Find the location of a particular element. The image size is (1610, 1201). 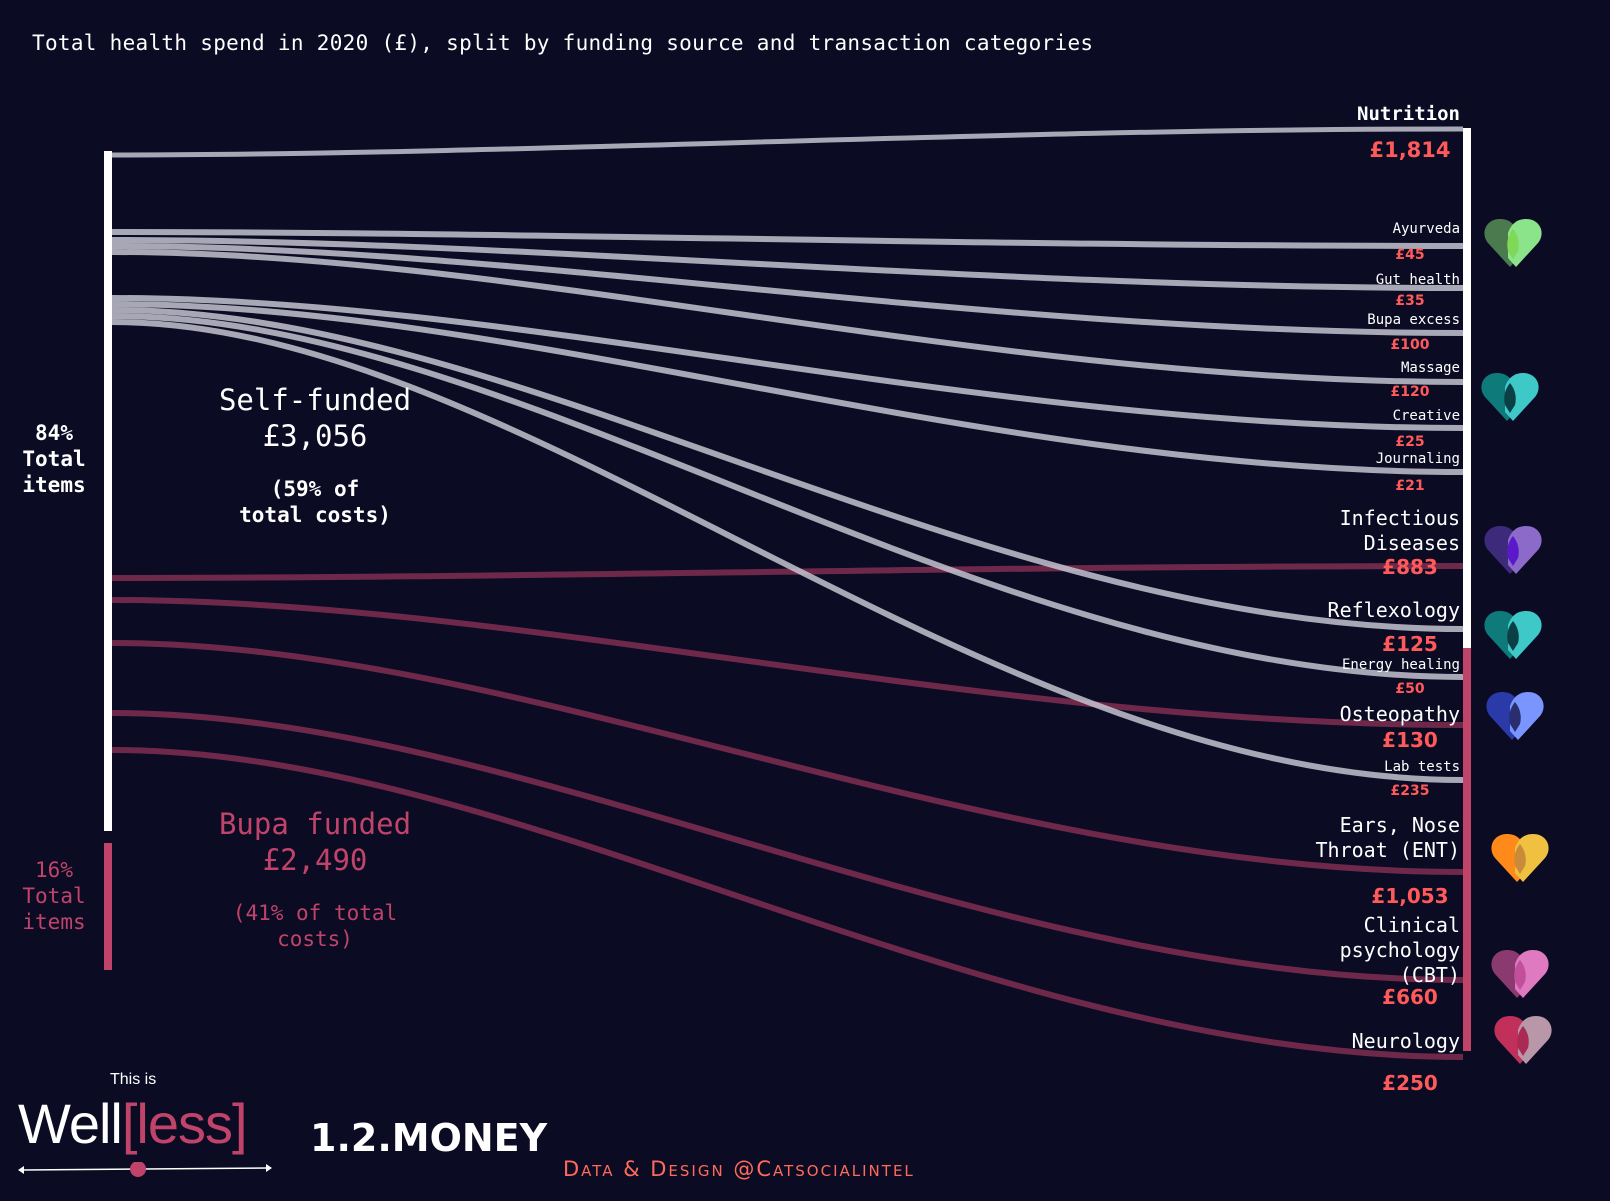

category-value: £130 is located at coordinates (1410, 740).